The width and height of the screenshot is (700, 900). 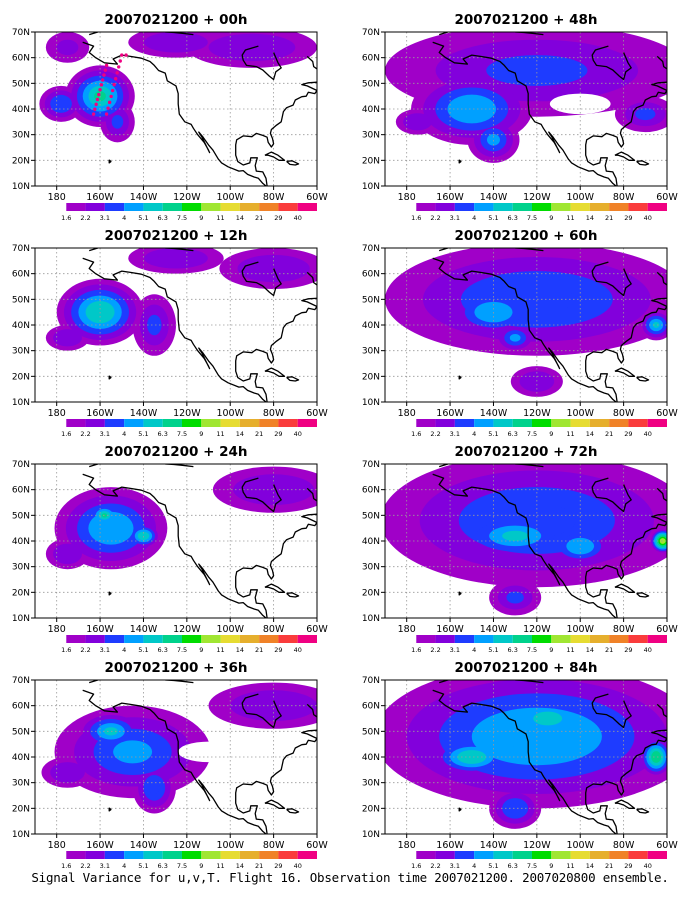 I want to click on panel-title: 2007021200 + 72h, so click(x=525, y=452).